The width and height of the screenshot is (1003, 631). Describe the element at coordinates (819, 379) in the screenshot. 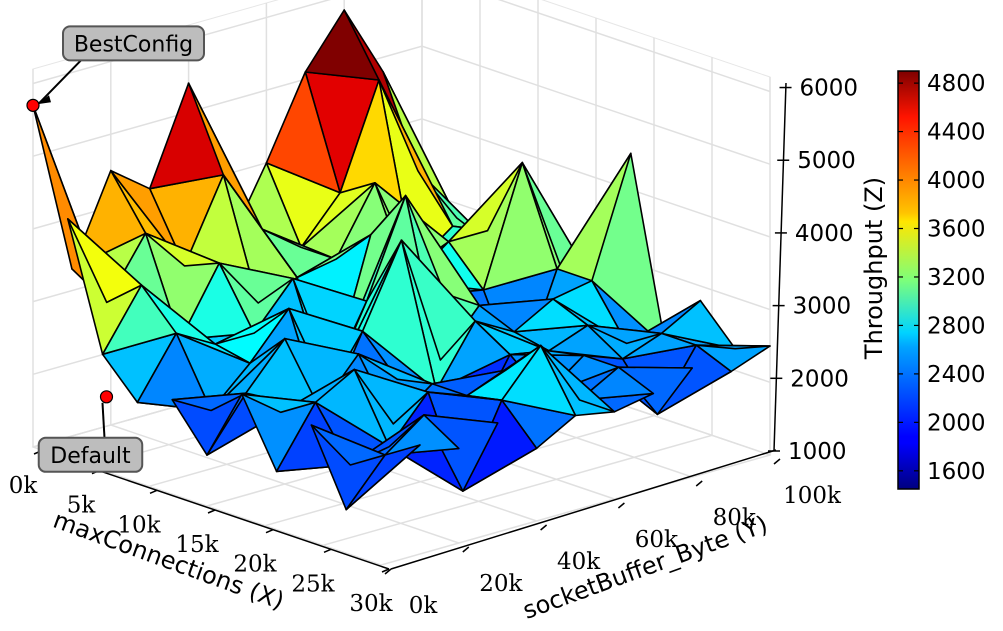

I see `z-tick-label: 2000` at that location.